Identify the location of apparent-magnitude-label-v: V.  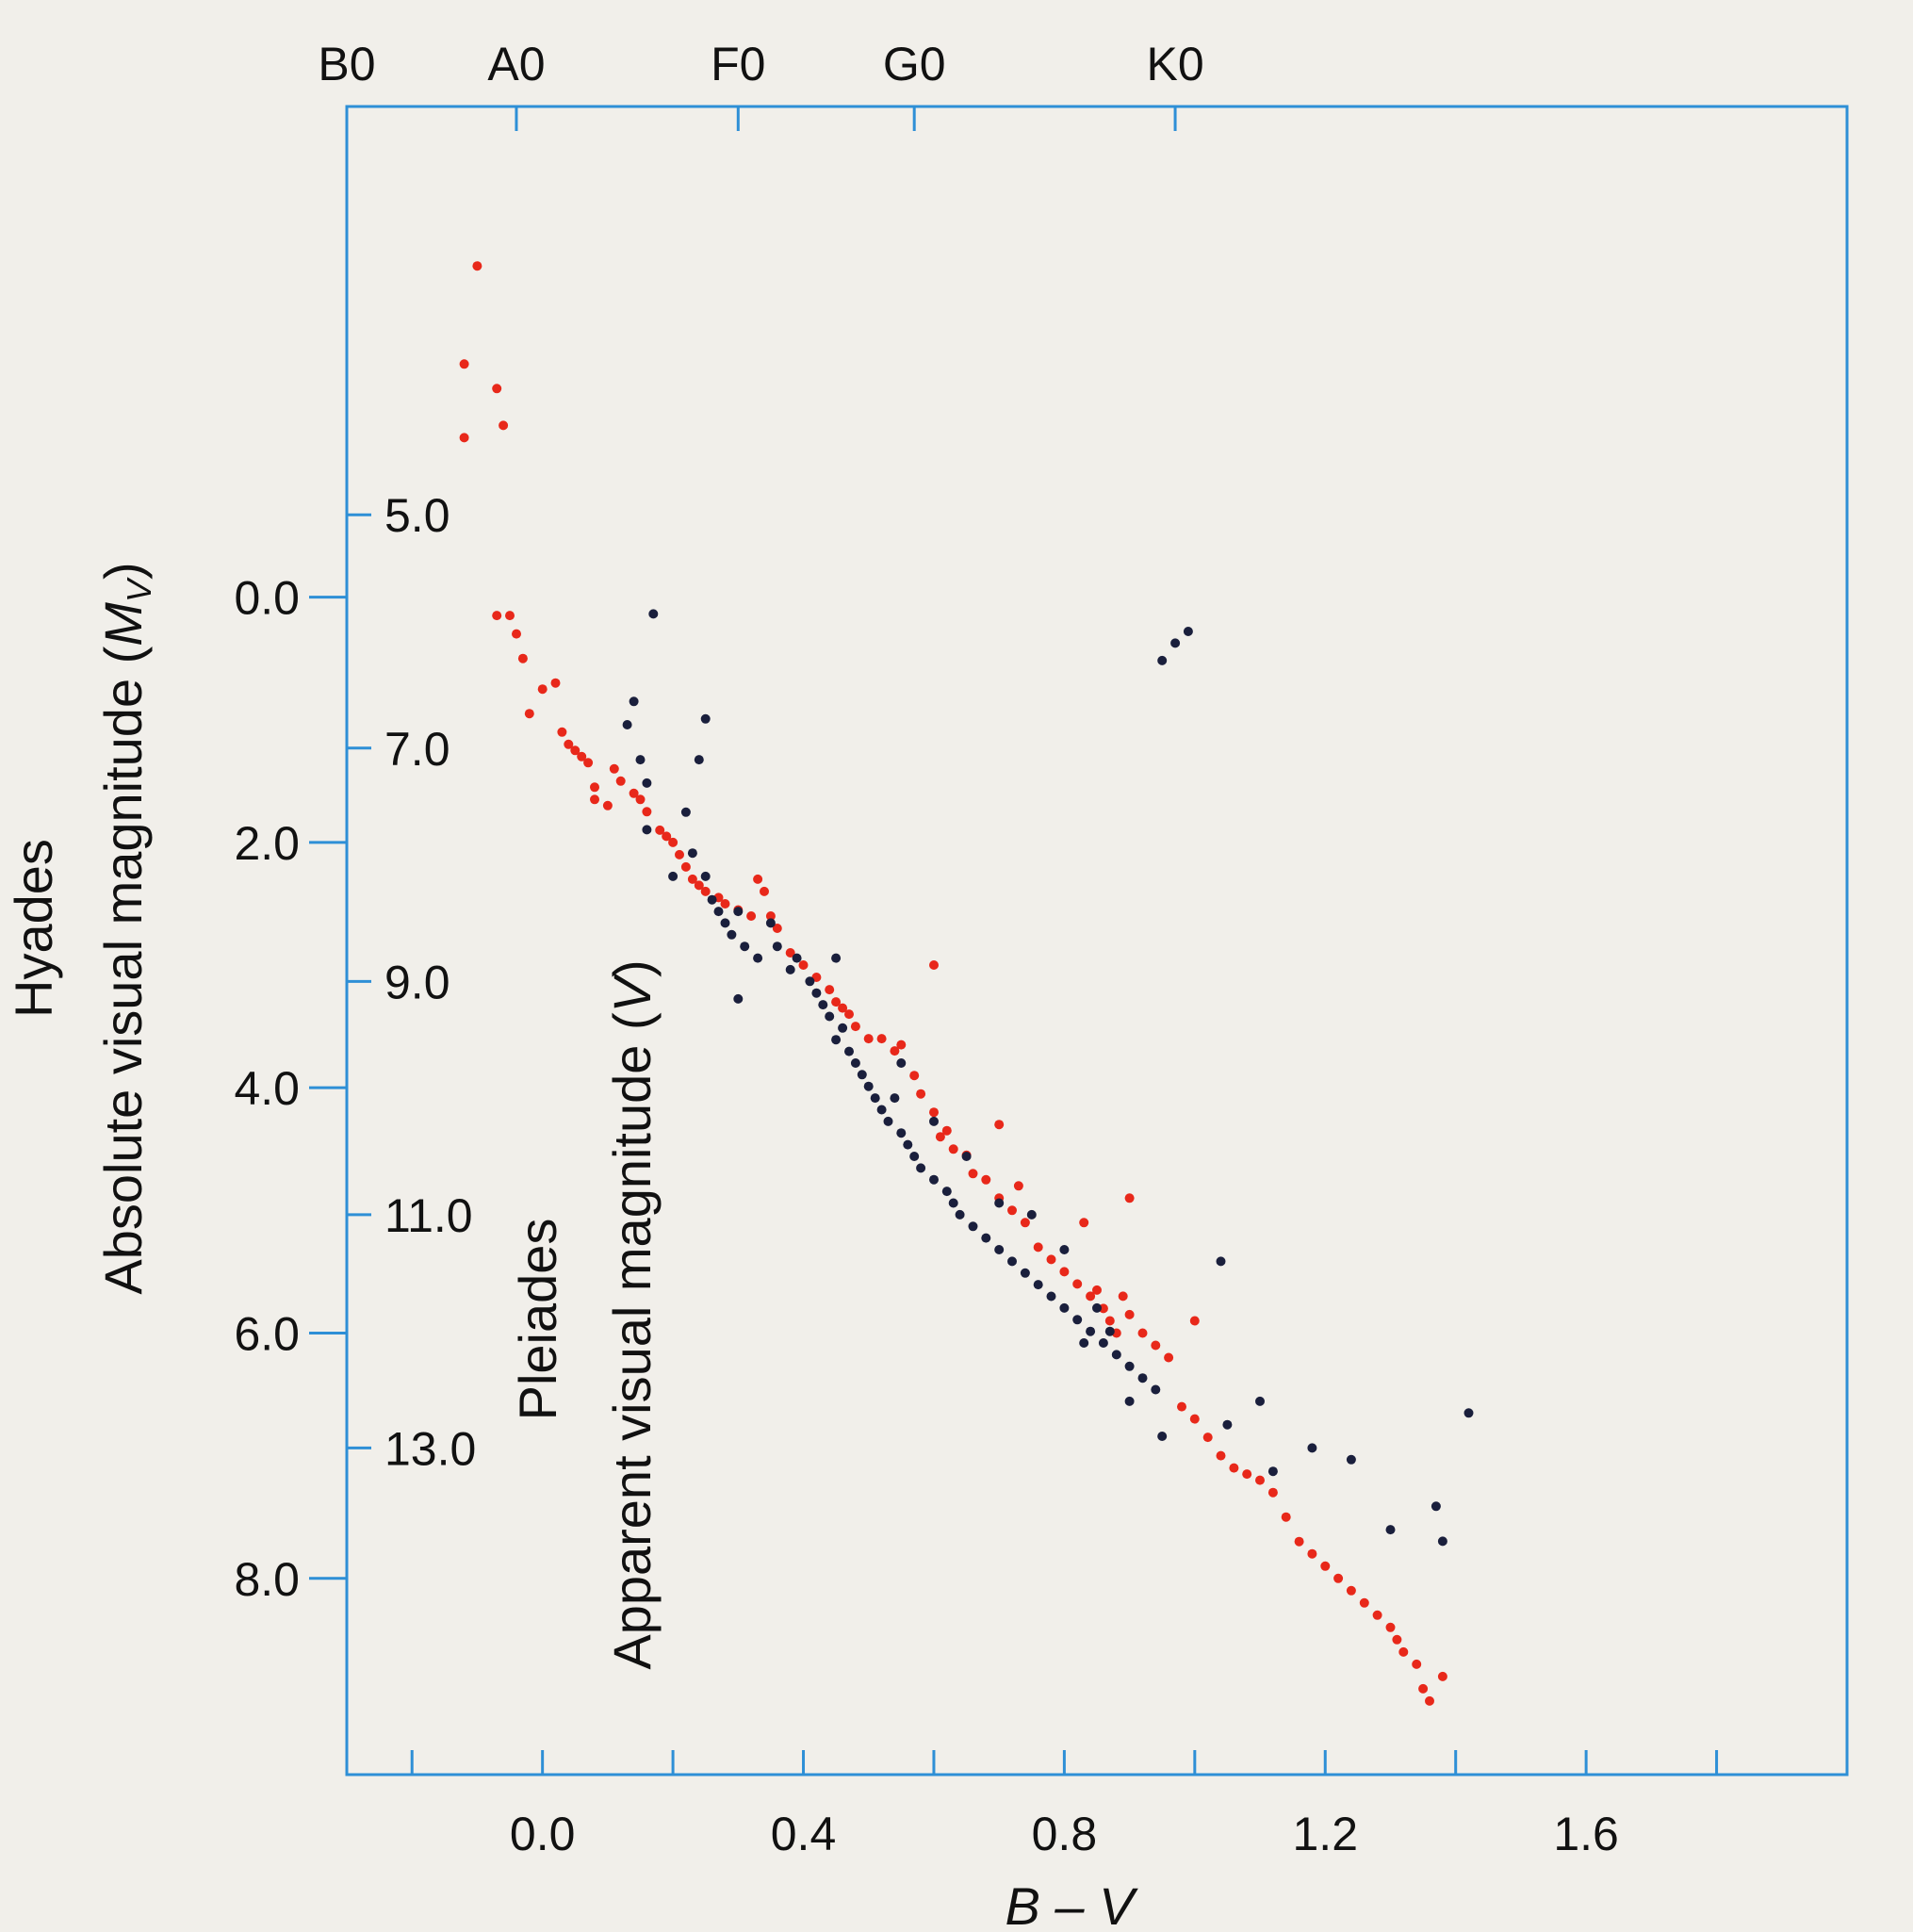
(632, 992).